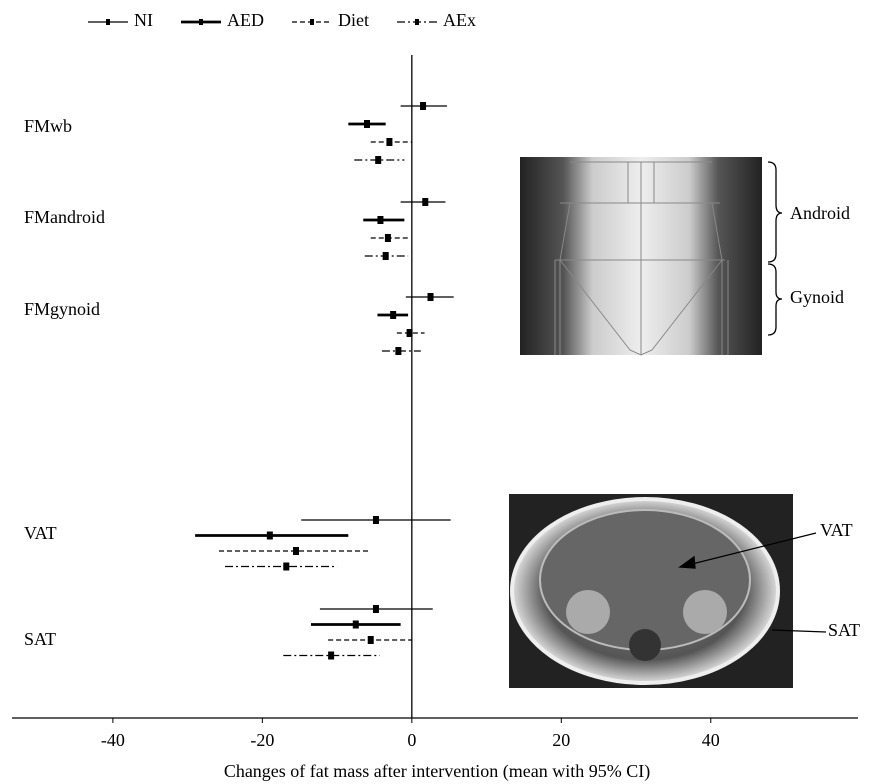 The width and height of the screenshot is (875, 784). I want to click on category-label: VAT, so click(40, 533).